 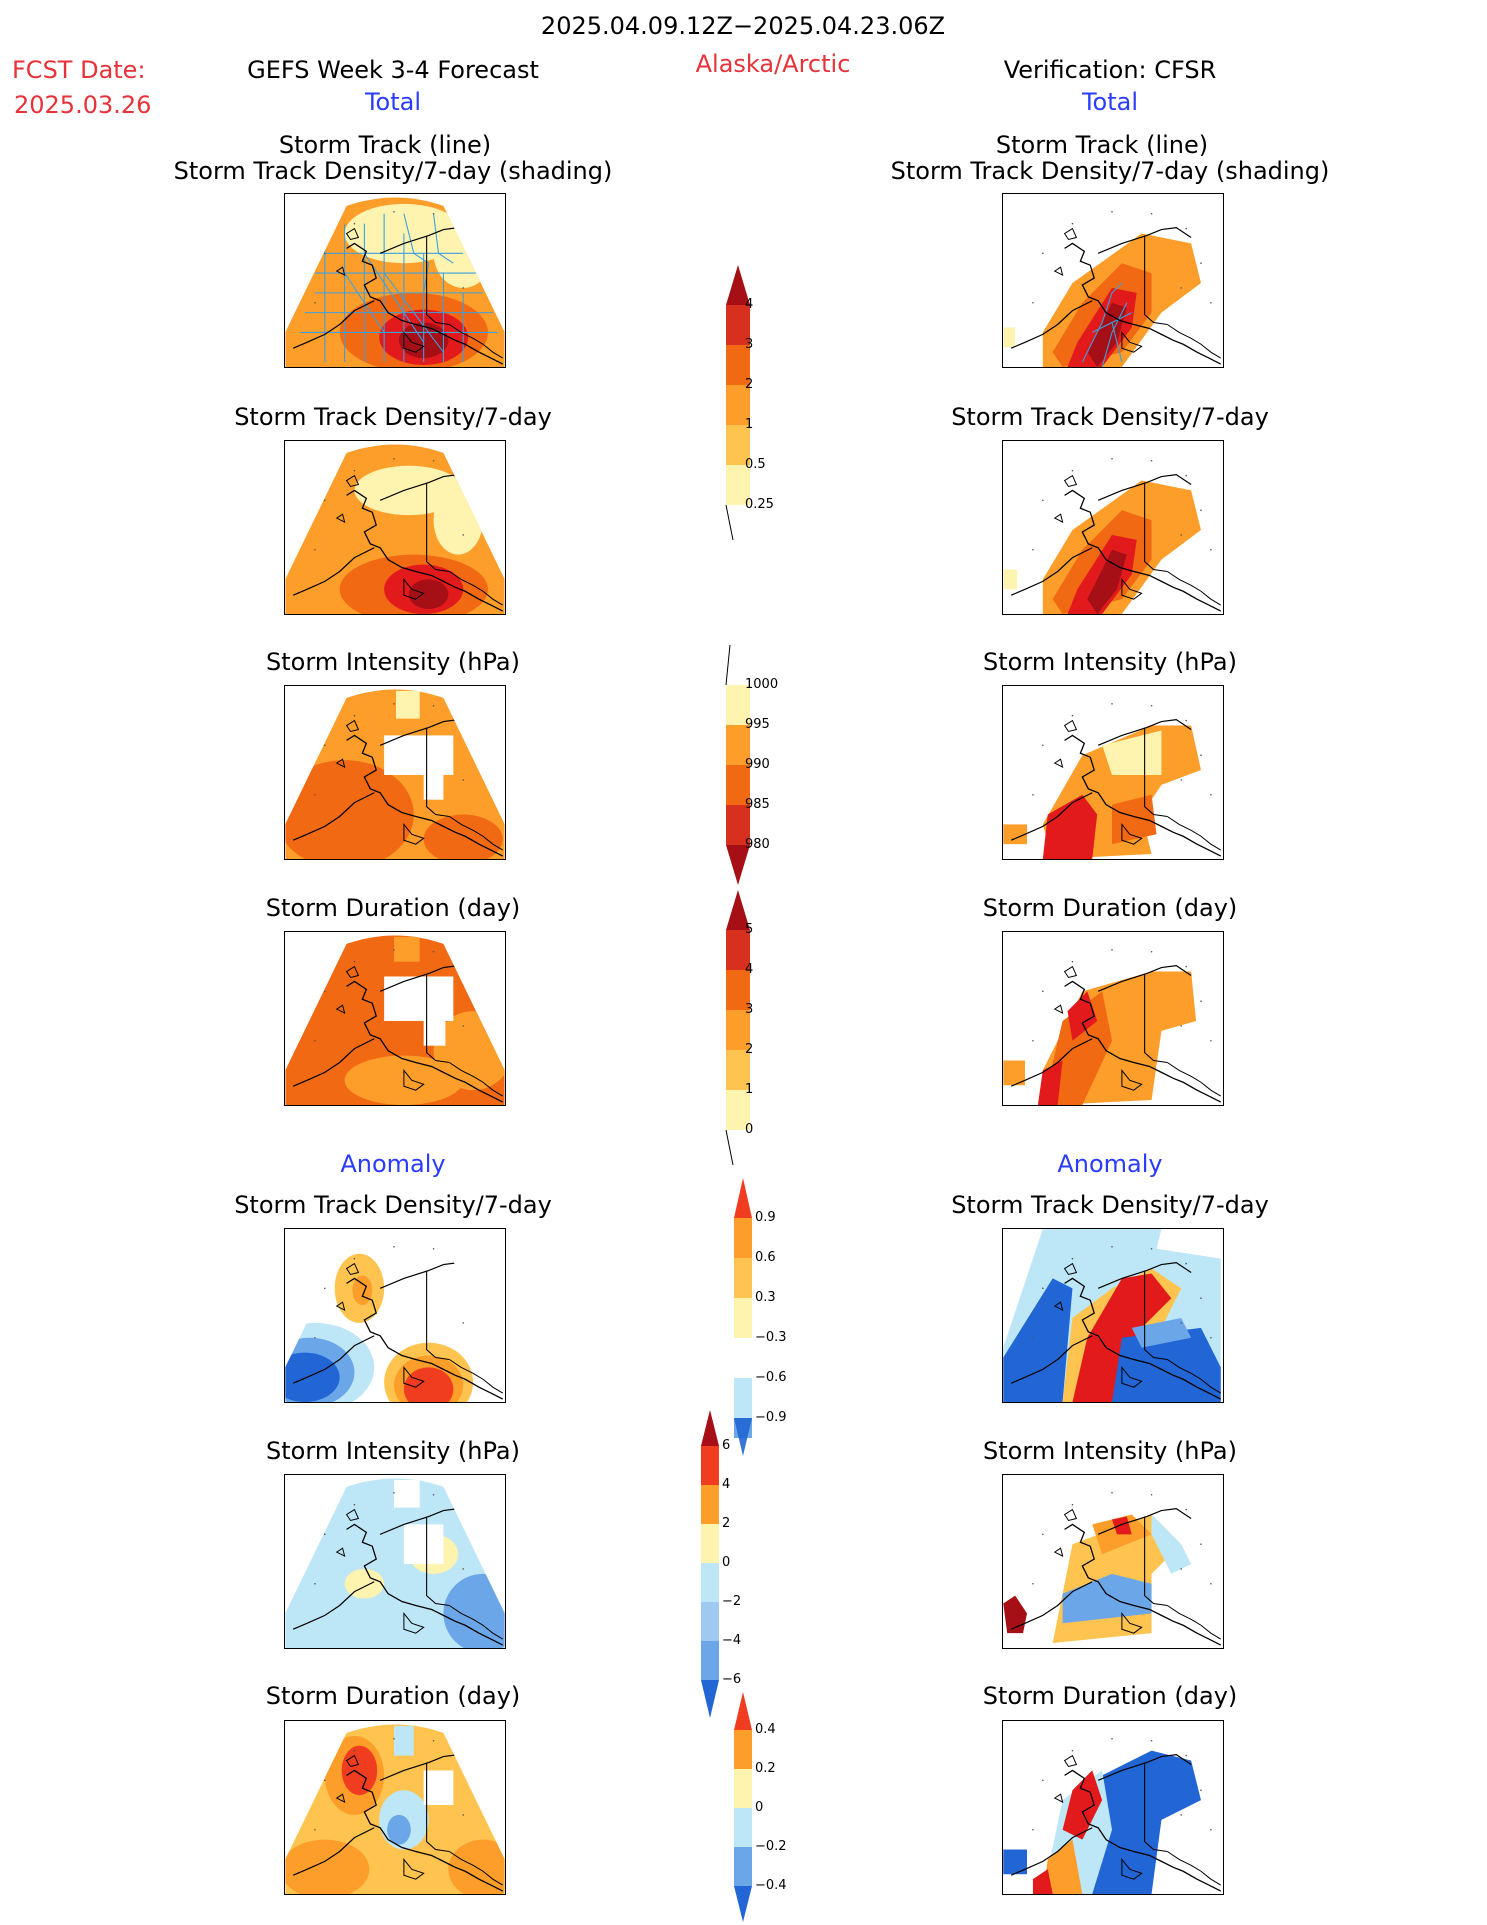 I want to click on title-duration-left: Storm Duration (day), so click(x=393, y=908).